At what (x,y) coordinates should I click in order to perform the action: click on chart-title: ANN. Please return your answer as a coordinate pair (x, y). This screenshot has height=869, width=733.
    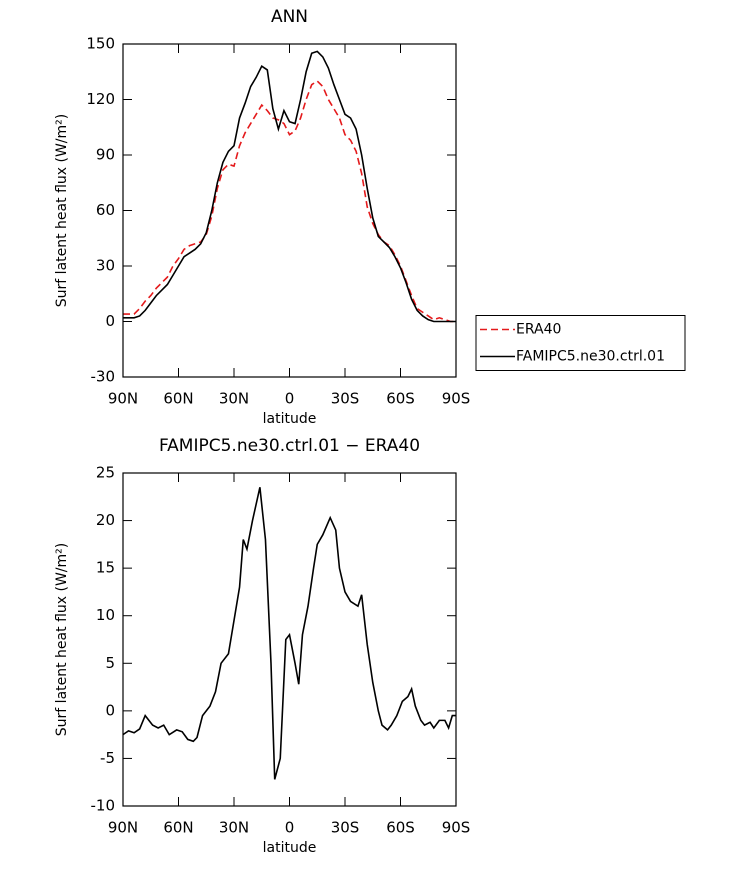
    Looking at the image, I should click on (289, 17).